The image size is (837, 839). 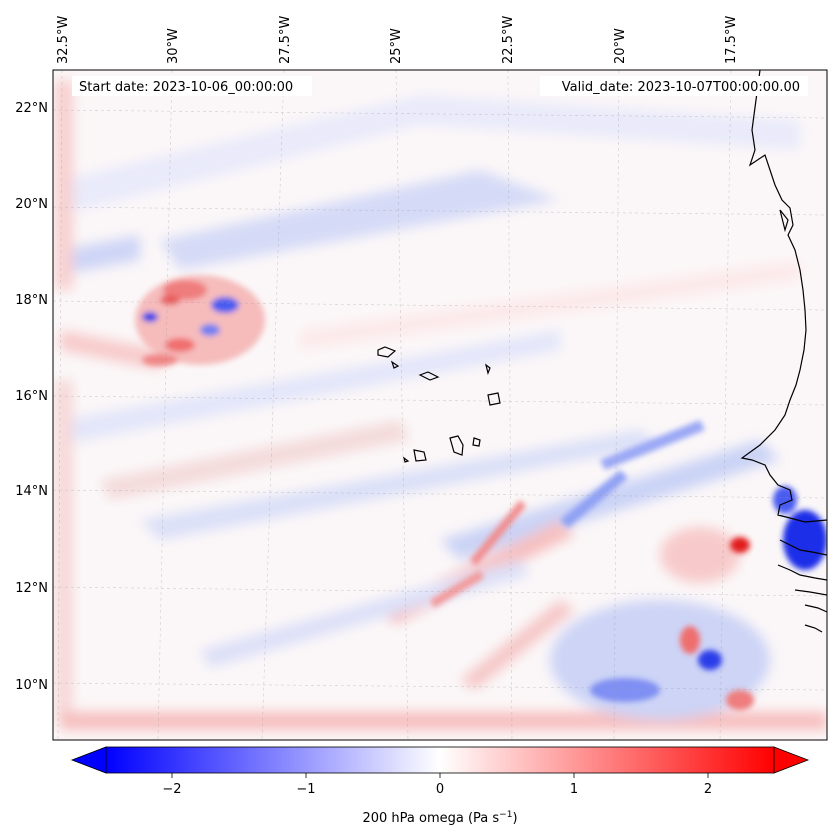 I want to click on latitude-labels: 22°N 20°N 18°N 16°N 14°N 12°N 10°N, so click(x=31, y=397).